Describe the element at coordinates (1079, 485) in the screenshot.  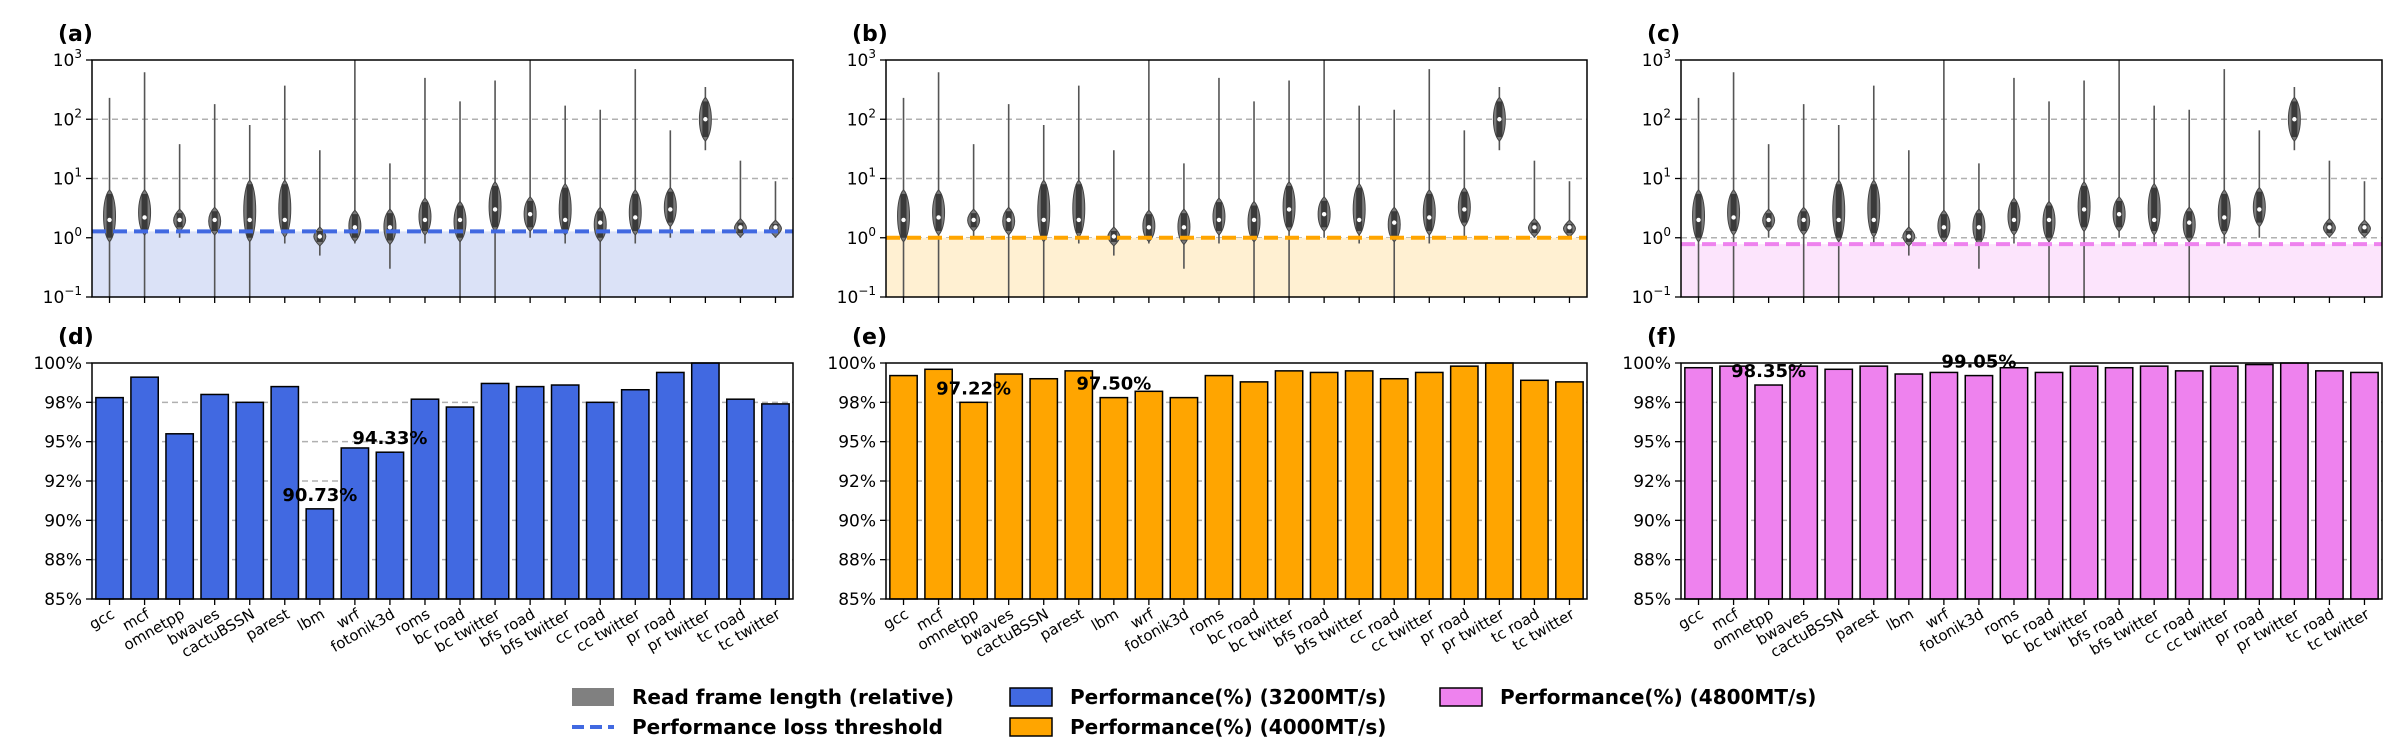
I see `bar-parest` at that location.